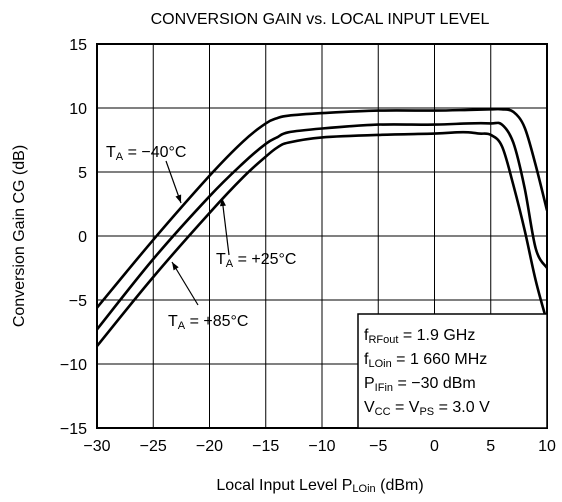 The width and height of the screenshot is (562, 502). Describe the element at coordinates (547, 446) in the screenshot. I see `x-tick-label: 10` at that location.